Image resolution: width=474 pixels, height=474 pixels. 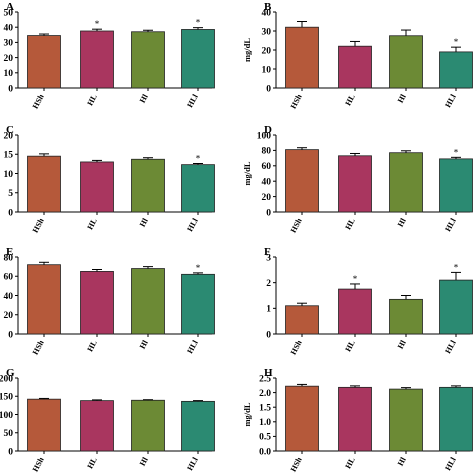 I want to click on y-tick-label: 200, so click(x=6, y=379).